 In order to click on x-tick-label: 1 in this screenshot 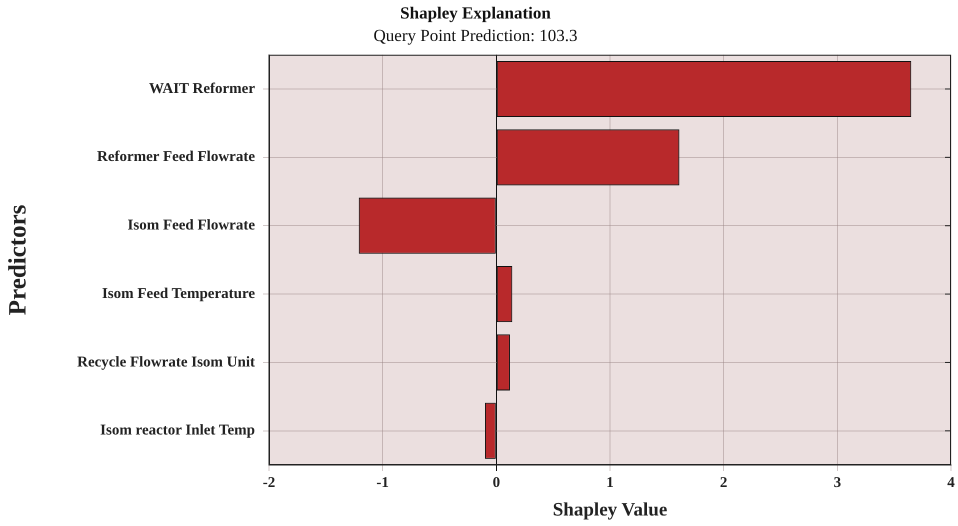, I will do `click(610, 482)`.